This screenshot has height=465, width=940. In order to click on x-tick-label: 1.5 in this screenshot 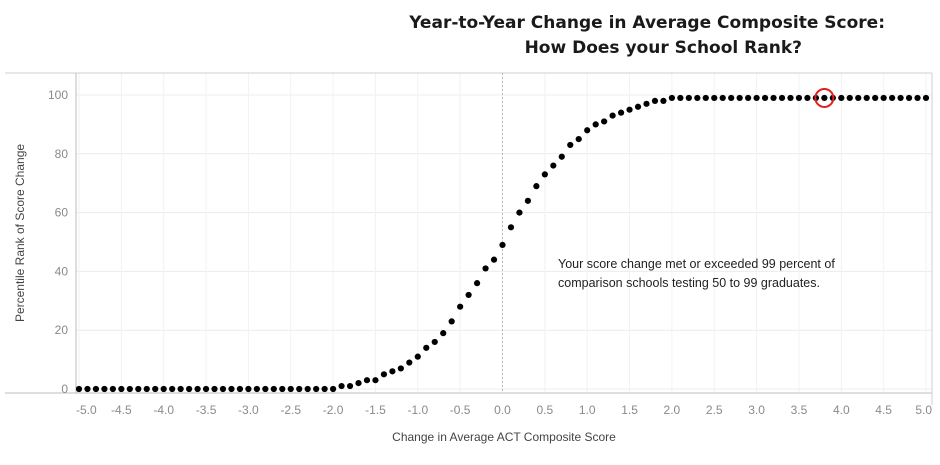, I will do `click(629, 410)`.